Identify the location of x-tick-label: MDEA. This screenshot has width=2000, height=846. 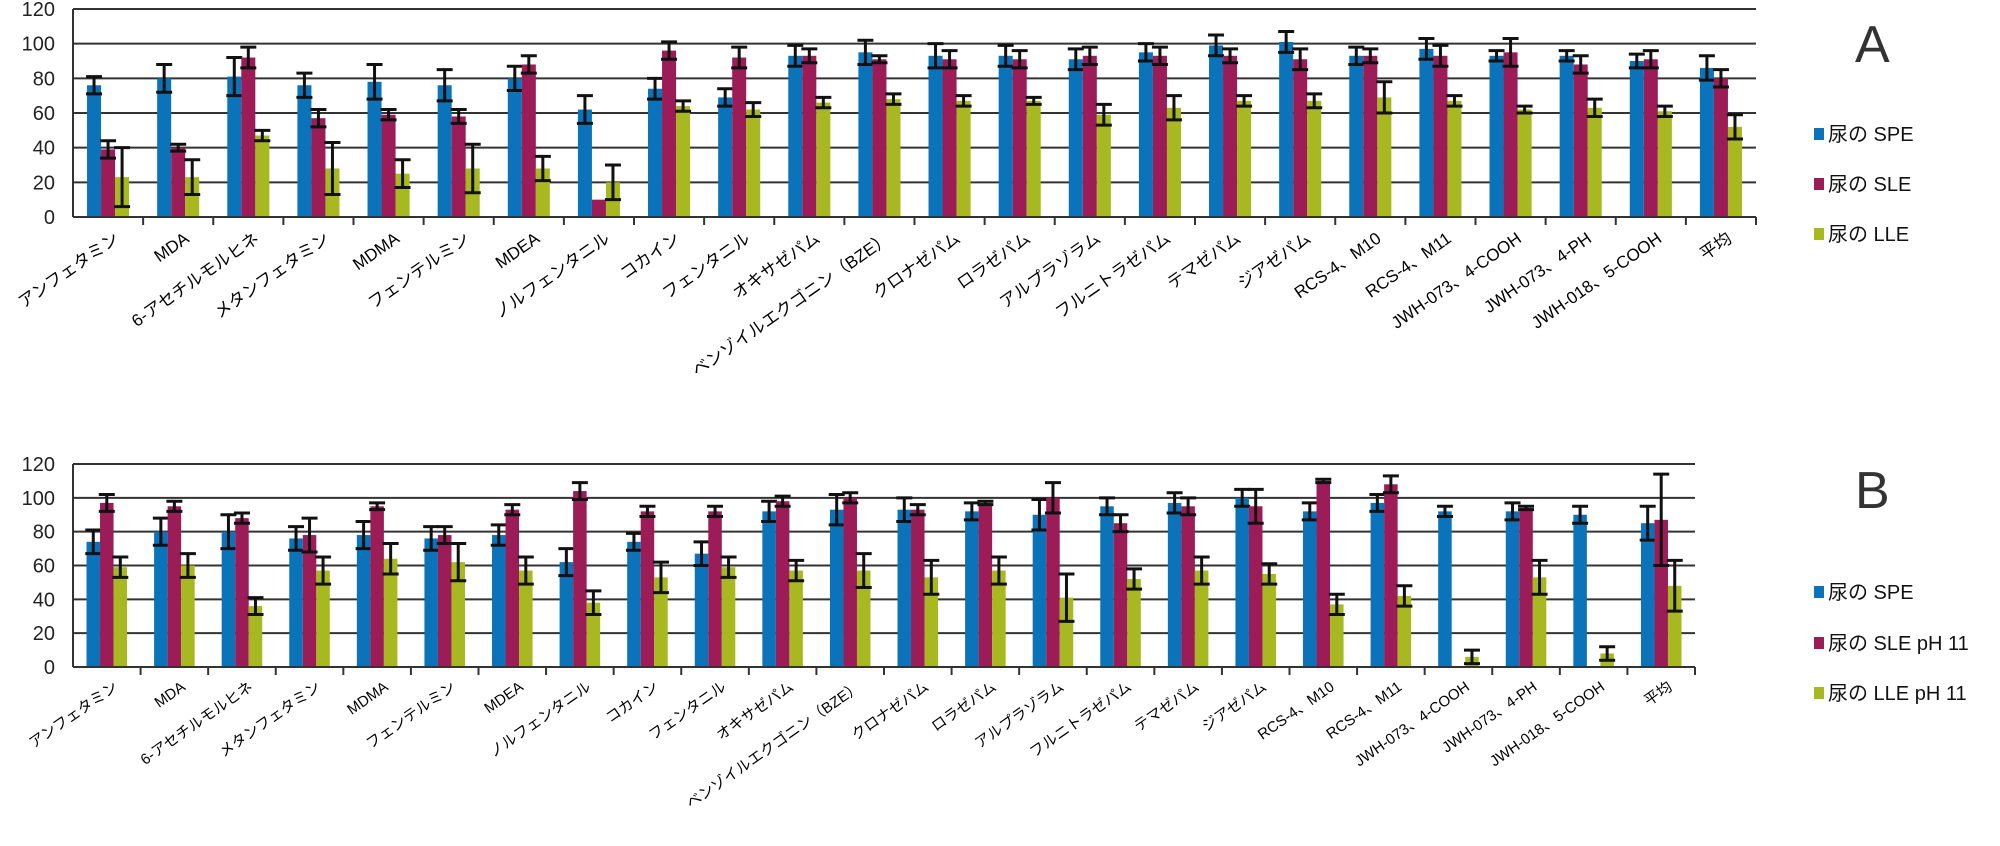
(503, 697).